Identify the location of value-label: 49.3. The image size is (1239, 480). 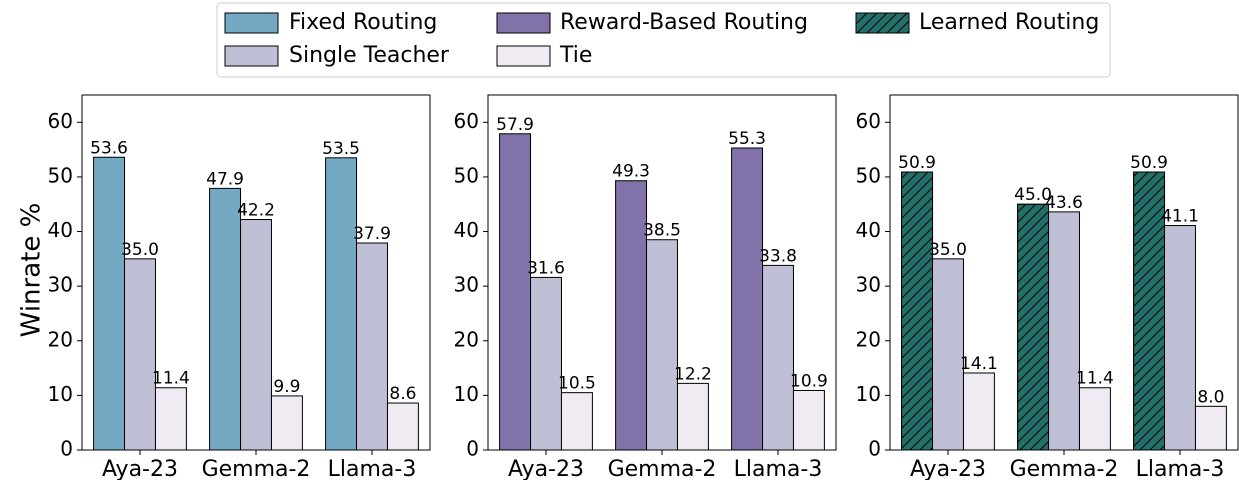
(631, 172).